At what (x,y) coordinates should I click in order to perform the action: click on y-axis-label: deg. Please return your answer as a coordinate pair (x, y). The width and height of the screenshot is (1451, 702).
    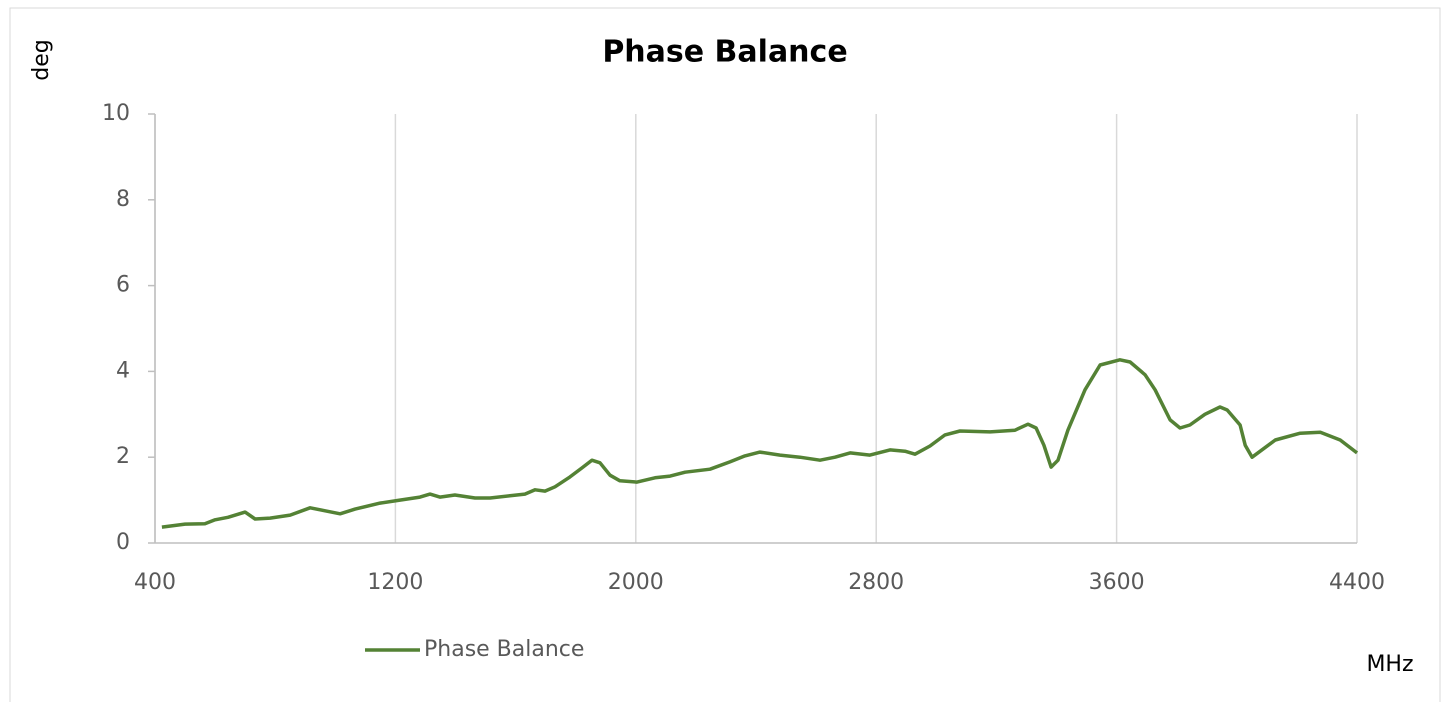
    Looking at the image, I should click on (41, 59).